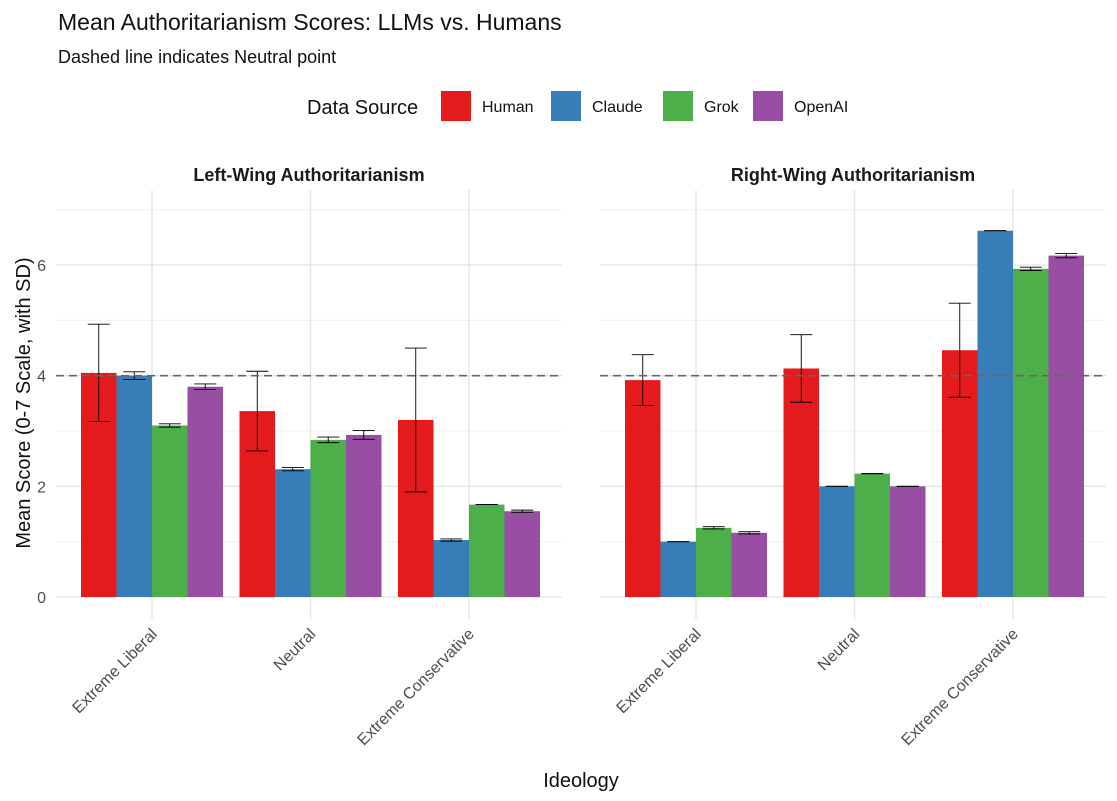  Describe the element at coordinates (197, 57) in the screenshot. I see `chart-subtitle: Dashed line indicates Neutral point` at that location.